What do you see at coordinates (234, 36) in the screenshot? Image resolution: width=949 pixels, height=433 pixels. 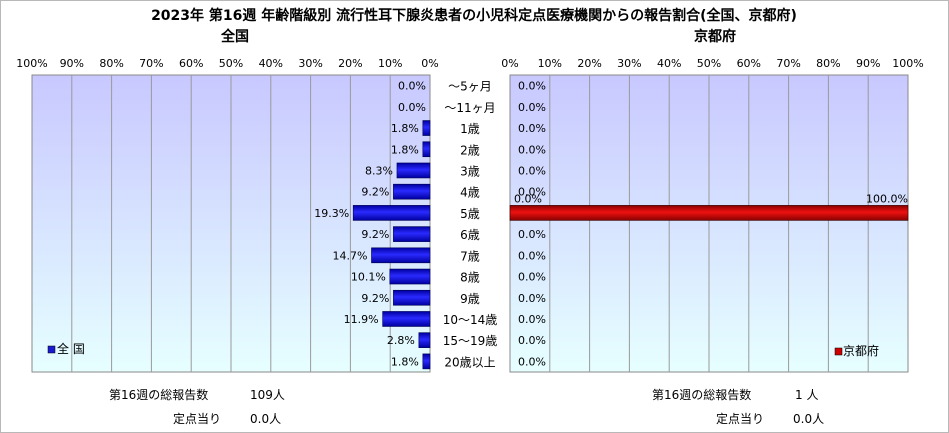 I see `left-panel-title: 全国` at bounding box center [234, 36].